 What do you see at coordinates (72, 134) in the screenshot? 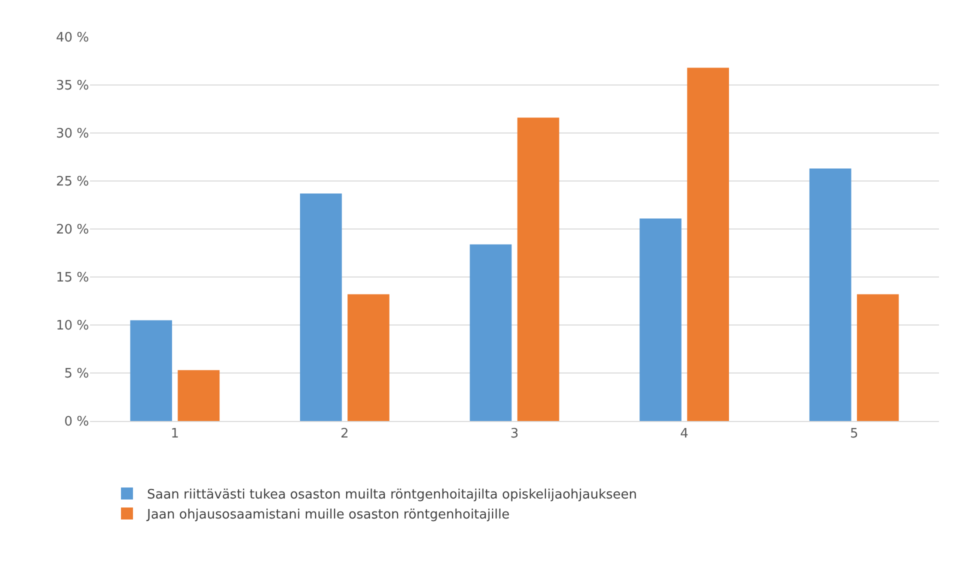
I see `y-tick-label: 30 %` at bounding box center [72, 134].